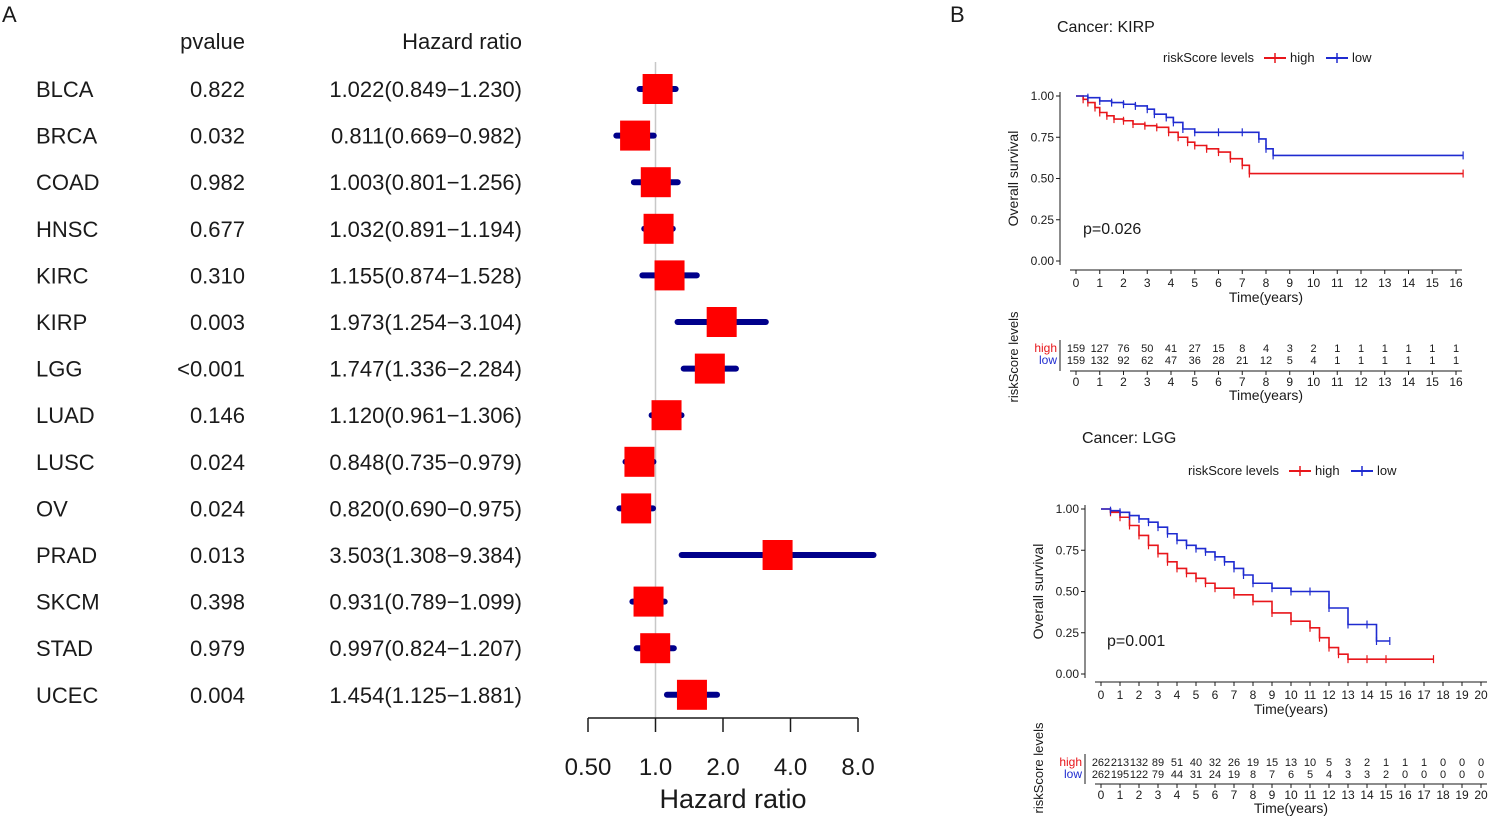  Describe the element at coordinates (1361, 283) in the screenshot. I see `x-tick-label: 12` at that location.